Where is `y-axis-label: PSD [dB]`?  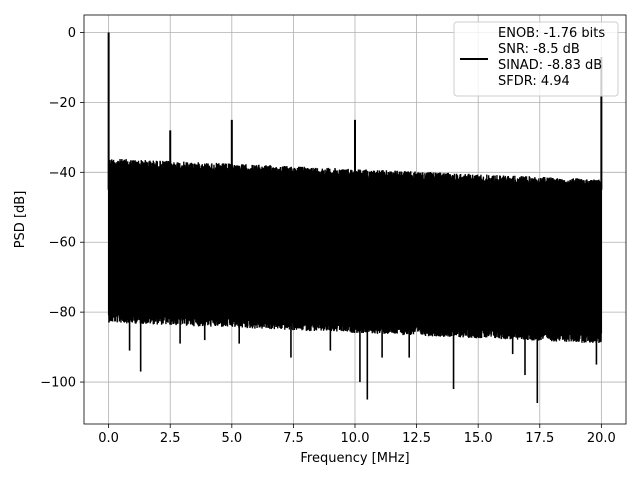
y-axis-label: PSD [dB] is located at coordinates (20, 220).